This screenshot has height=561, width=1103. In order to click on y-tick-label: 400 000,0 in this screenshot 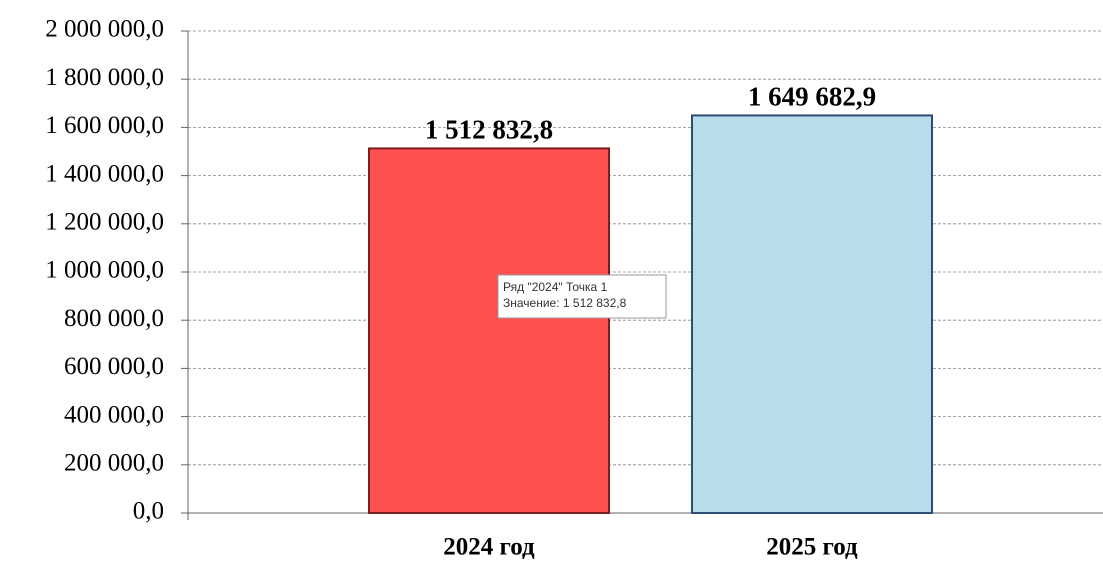, I will do `click(114, 414)`.